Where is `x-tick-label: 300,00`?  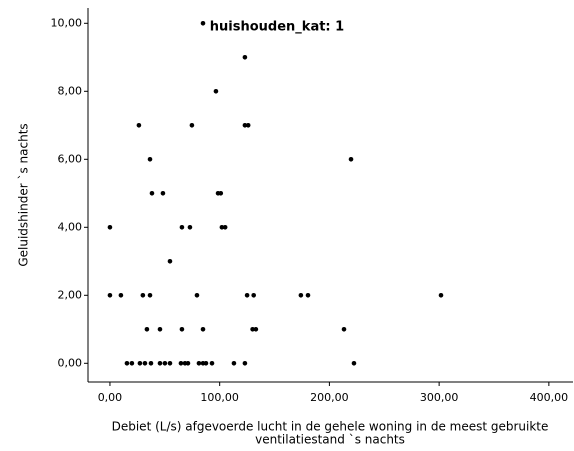
x-tick-label: 300,00 is located at coordinates (439, 397).